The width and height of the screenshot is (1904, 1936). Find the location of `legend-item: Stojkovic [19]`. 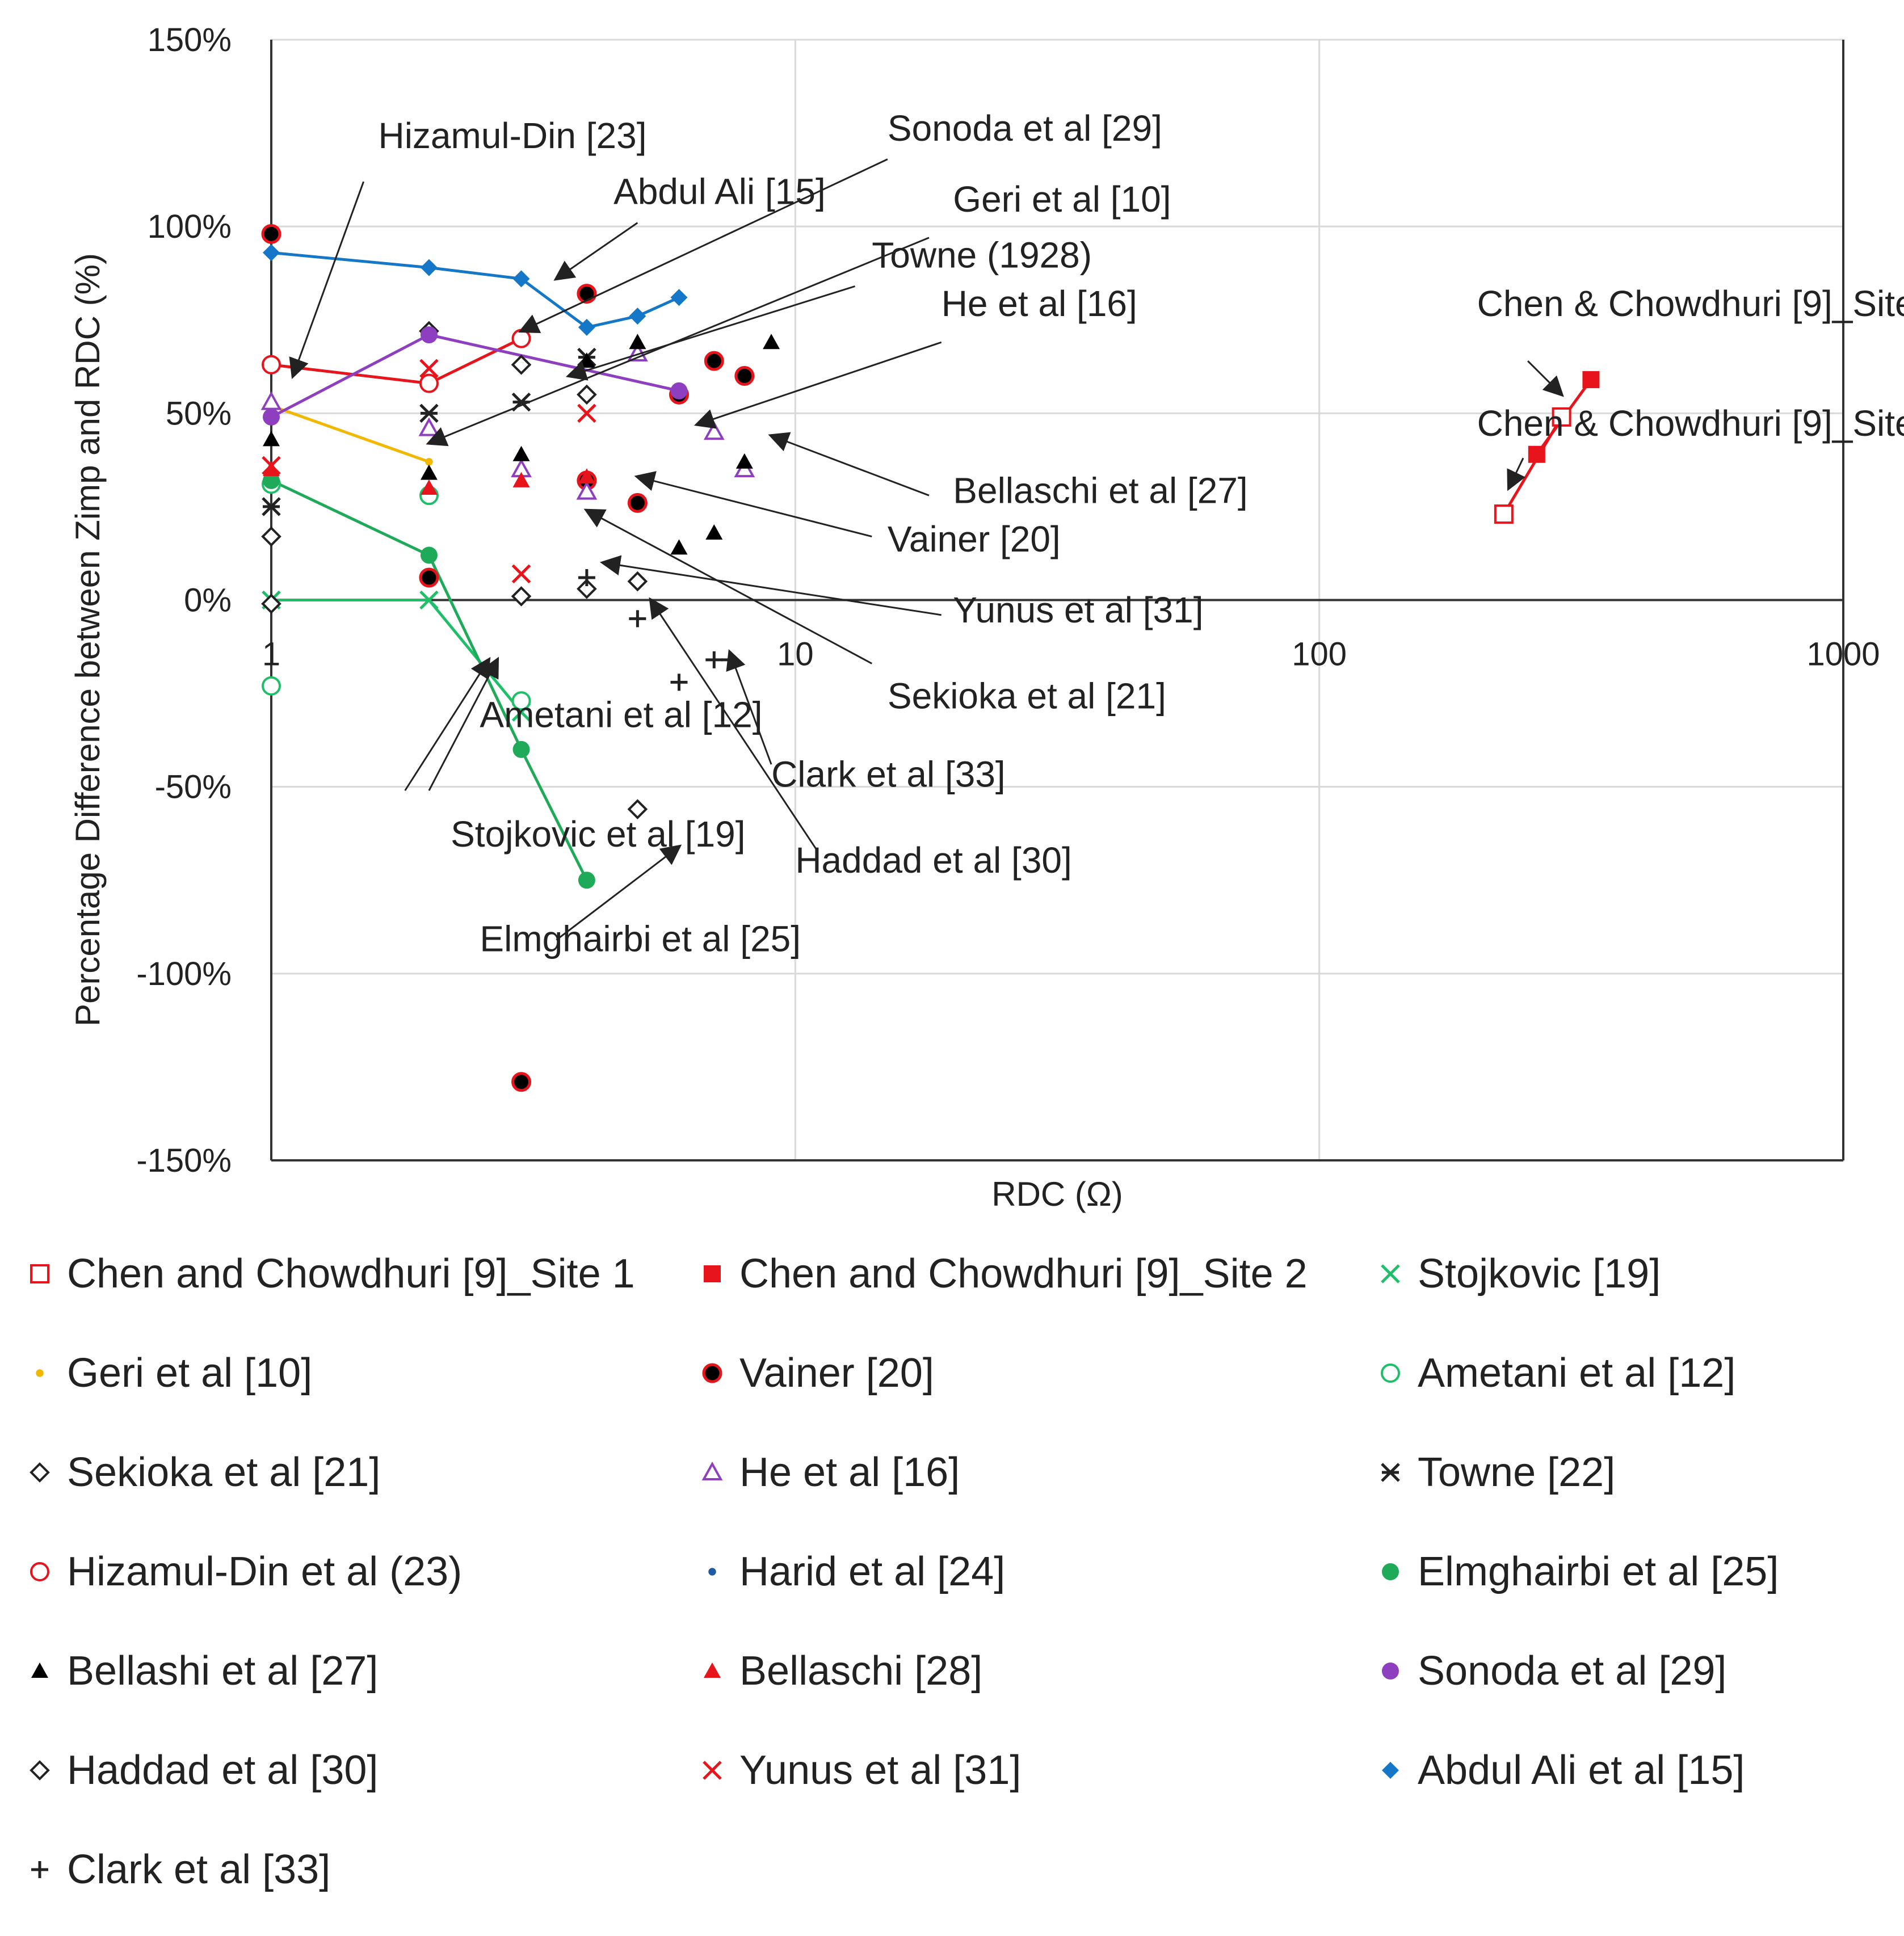

legend-item: Stojkovic [19] is located at coordinates (1517, 1274).